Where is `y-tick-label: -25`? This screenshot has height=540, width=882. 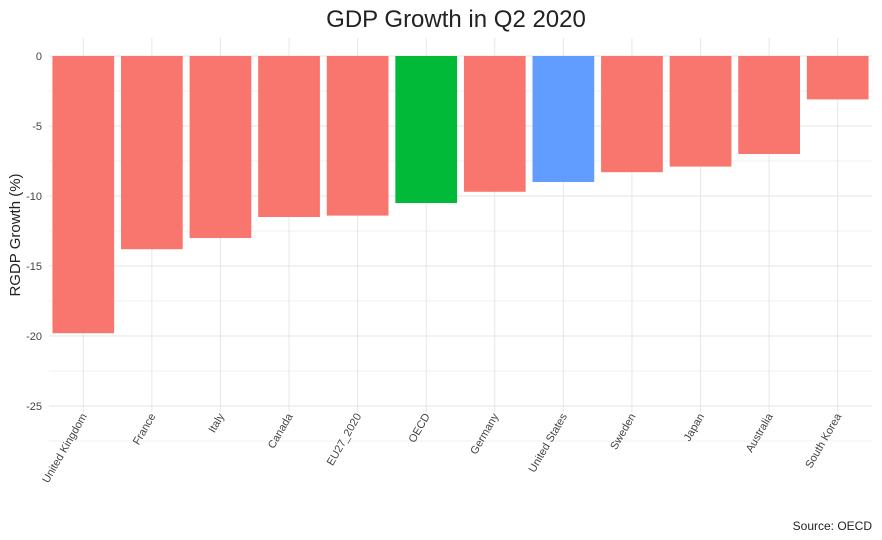 y-tick-label: -25 is located at coordinates (34, 407).